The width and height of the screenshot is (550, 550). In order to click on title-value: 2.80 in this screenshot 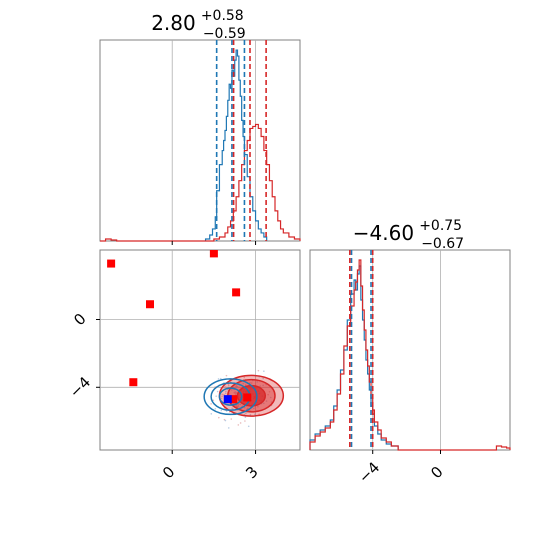, I will do `click(173, 23)`.